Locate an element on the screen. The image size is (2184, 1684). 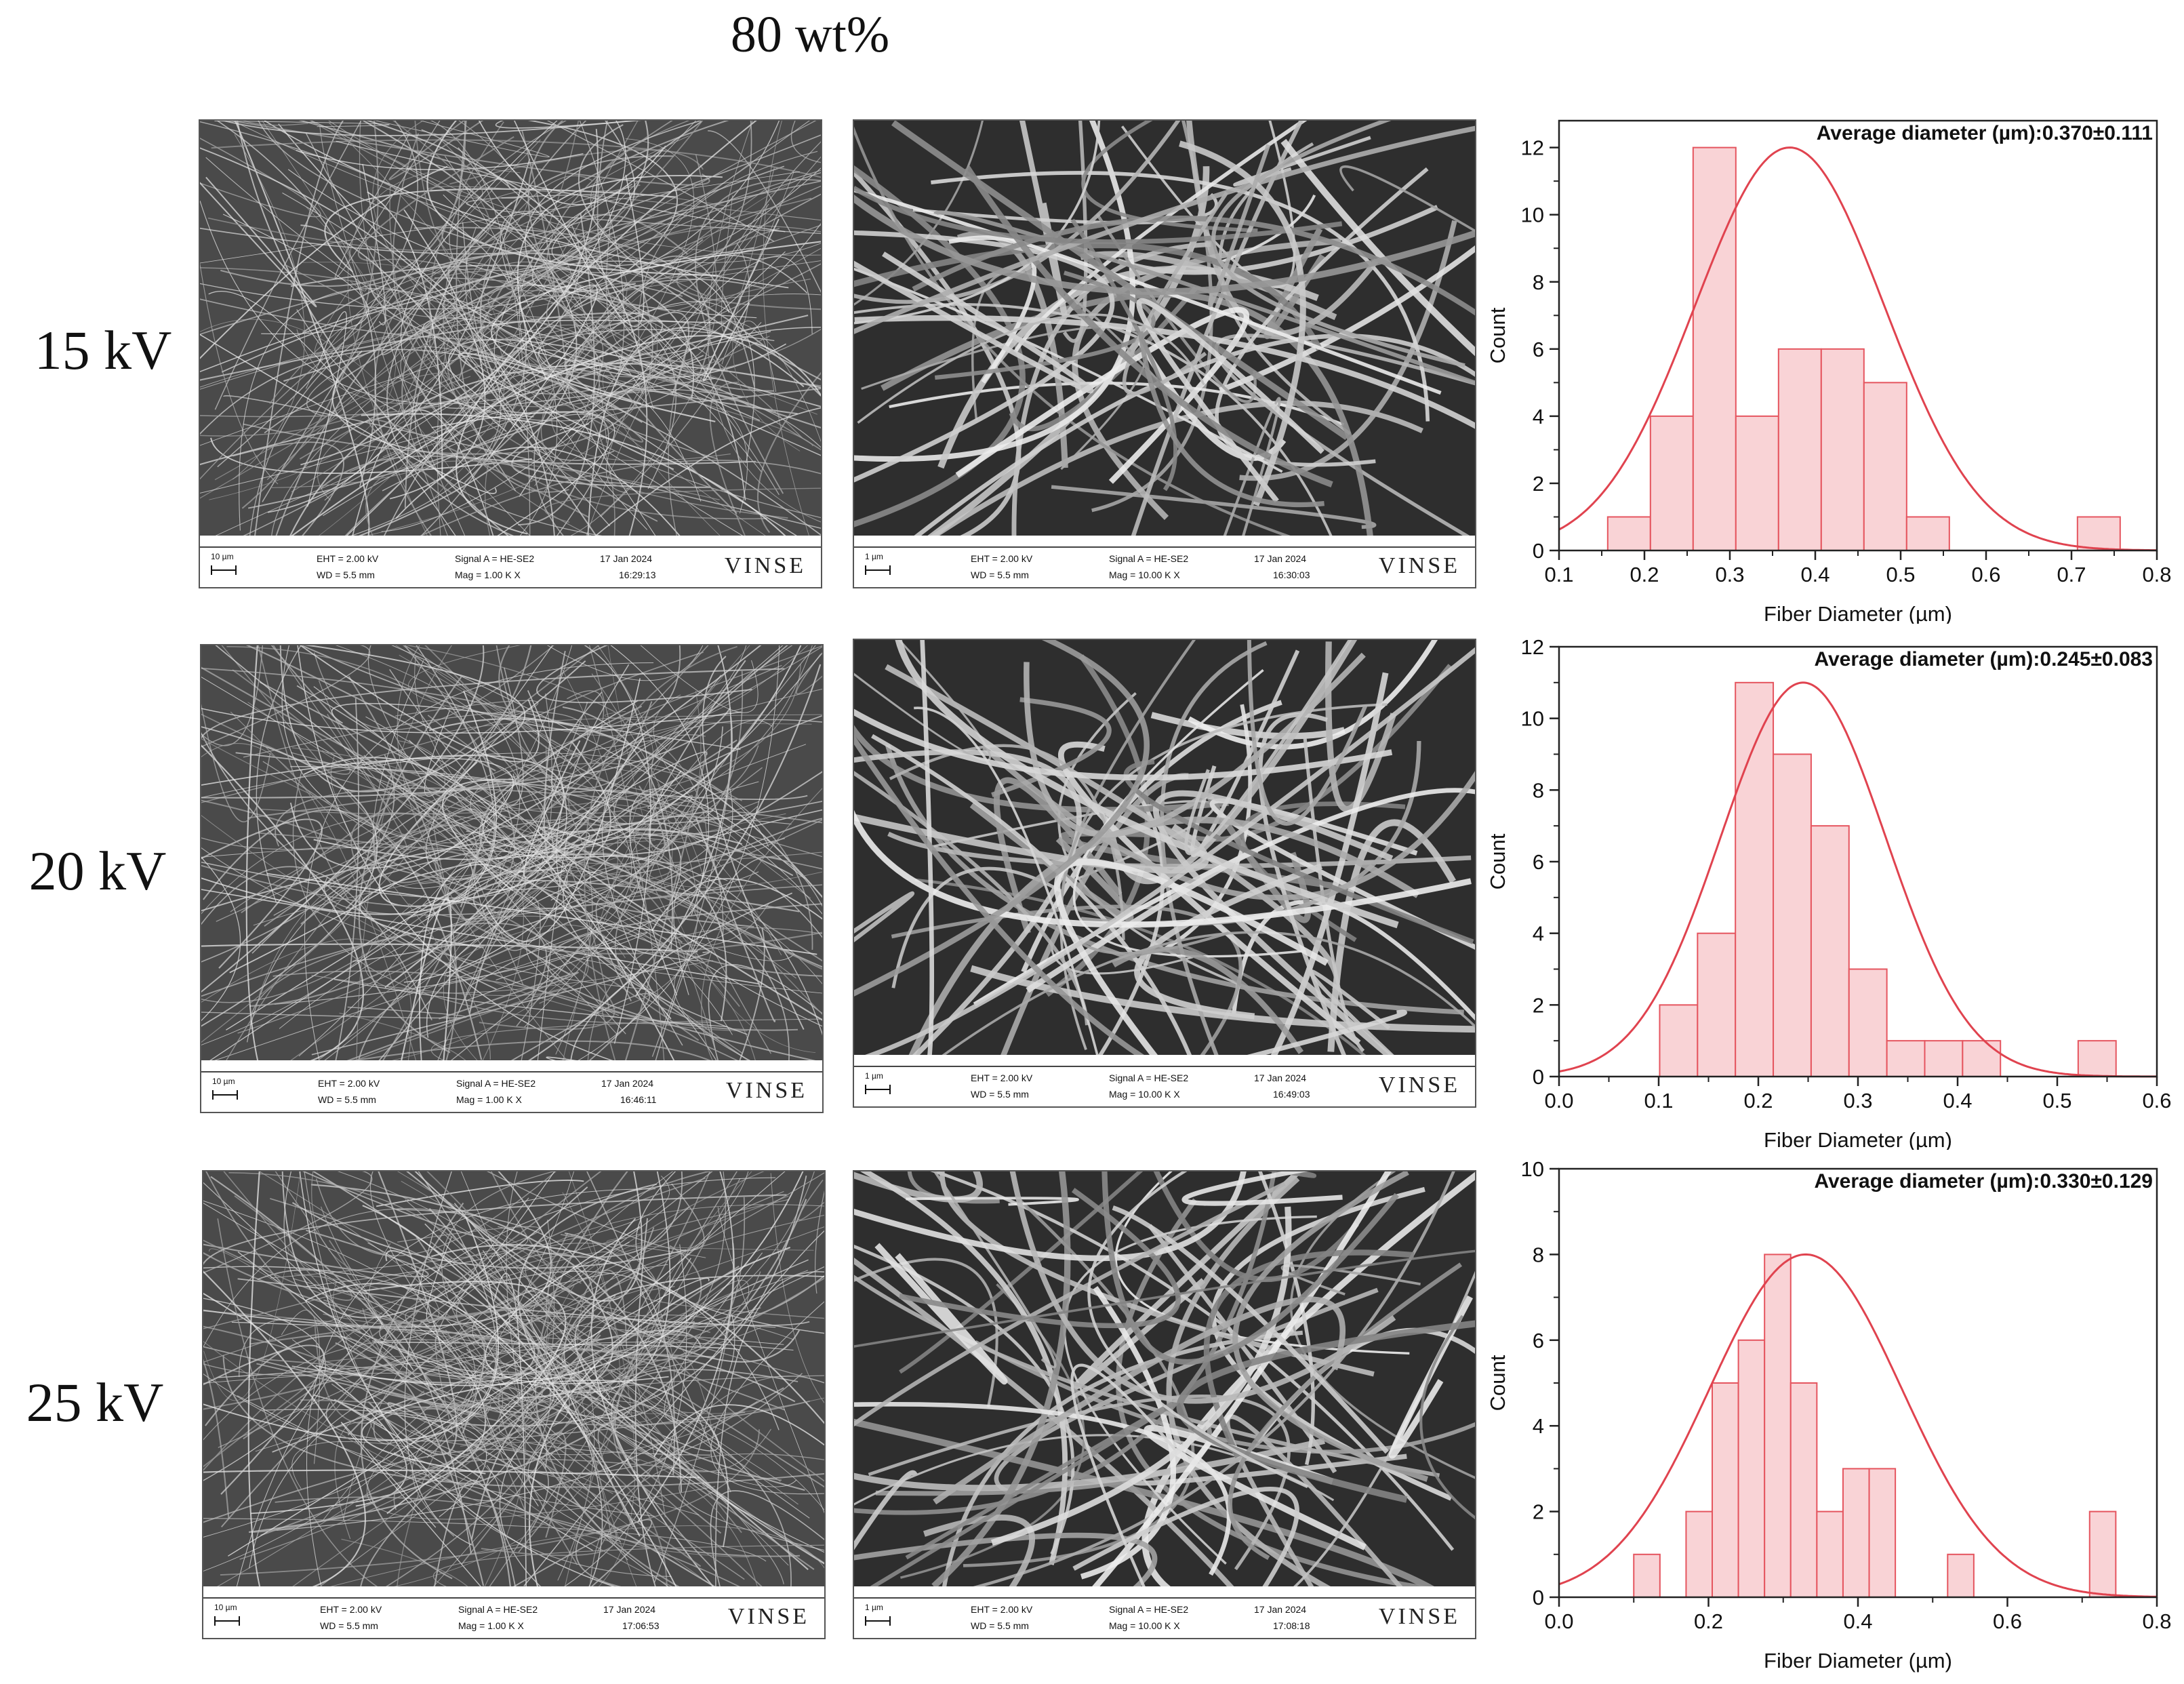
average-diameter-annotation: Average diameter (µm):0.245±0.083 is located at coordinates (1983, 659).